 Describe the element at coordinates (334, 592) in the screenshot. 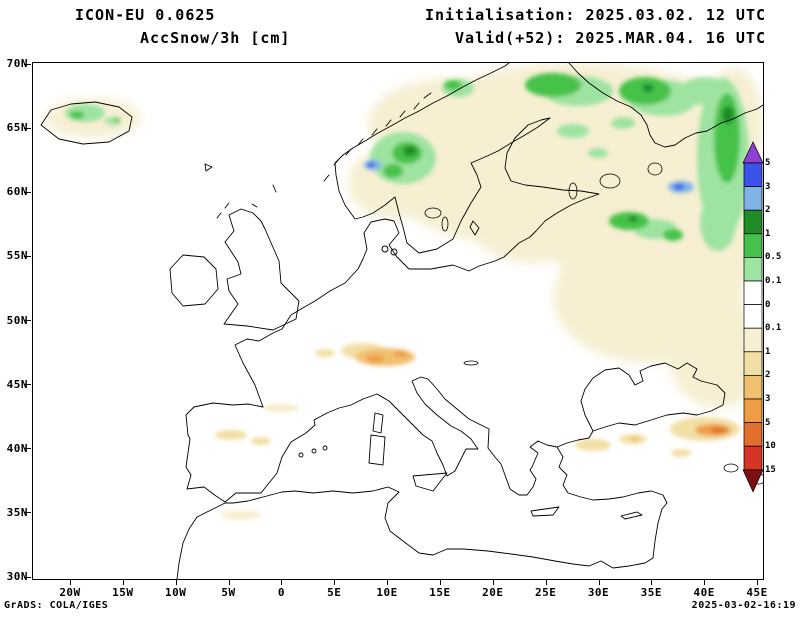

I see `lon-label: 5E` at that location.